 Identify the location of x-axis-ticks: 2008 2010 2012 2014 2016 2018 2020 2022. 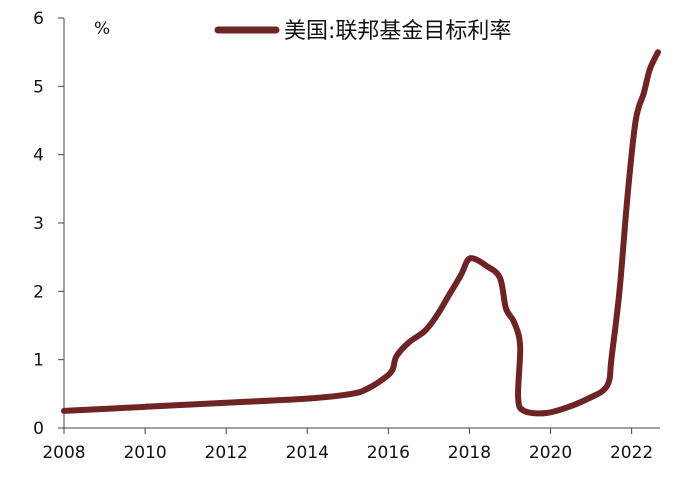
(347, 445).